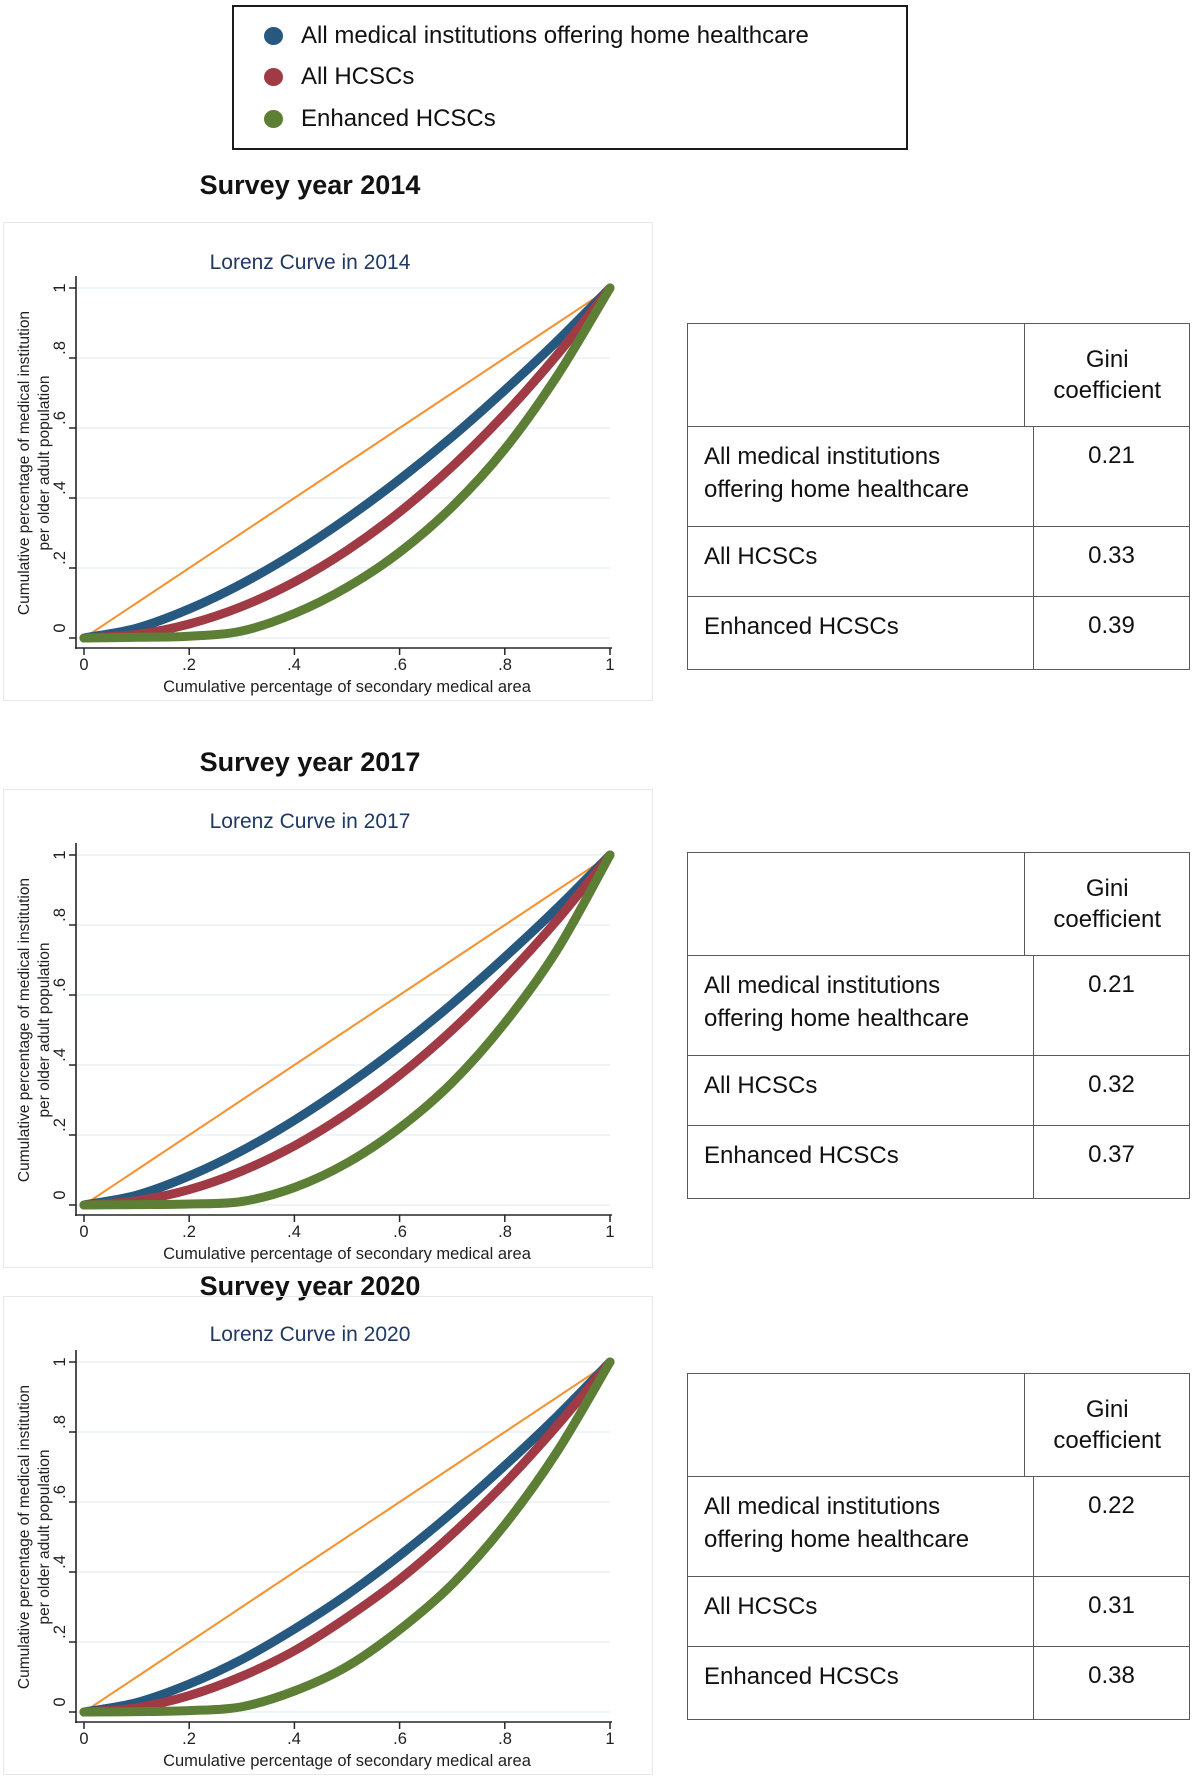 The height and width of the screenshot is (1786, 1200). I want to click on table-row: Enhanced HCSCs 0.37, so click(938, 1161).